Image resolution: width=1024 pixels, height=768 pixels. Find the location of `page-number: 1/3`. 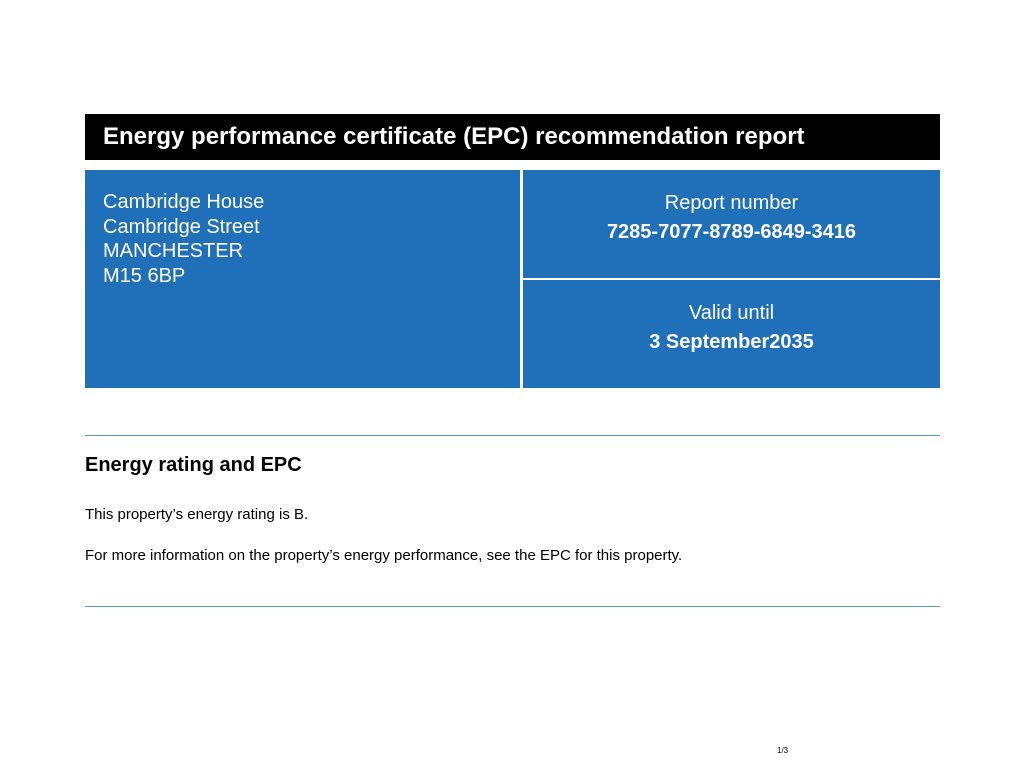

page-number: 1/3 is located at coordinates (783, 750).